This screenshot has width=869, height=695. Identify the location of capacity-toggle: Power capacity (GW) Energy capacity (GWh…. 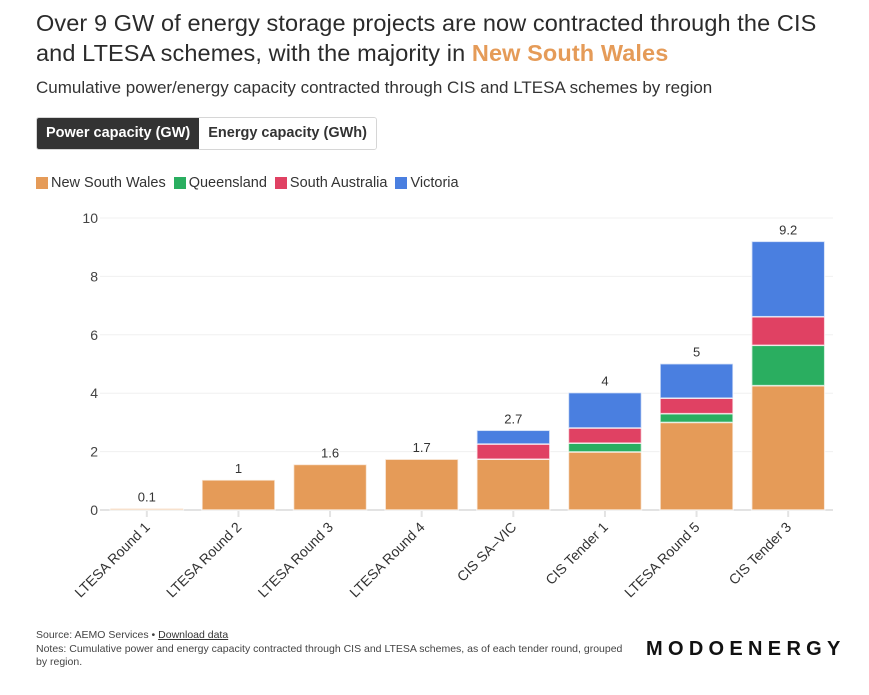
(206, 133).